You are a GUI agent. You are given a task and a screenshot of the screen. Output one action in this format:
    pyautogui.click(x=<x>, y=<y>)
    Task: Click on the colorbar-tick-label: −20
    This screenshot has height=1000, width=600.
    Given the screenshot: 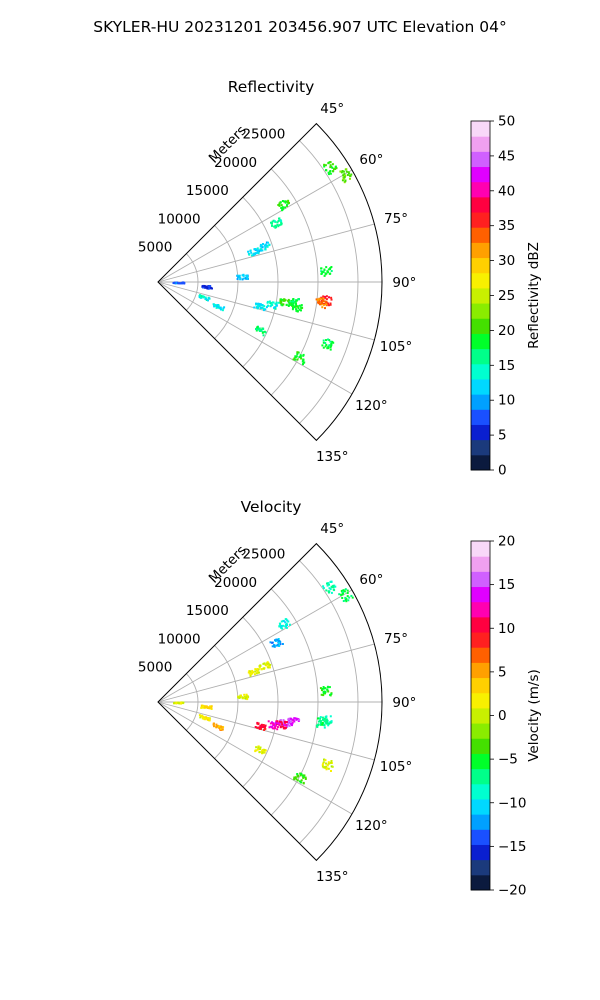 What is the action you would take?
    pyautogui.click(x=512, y=891)
    